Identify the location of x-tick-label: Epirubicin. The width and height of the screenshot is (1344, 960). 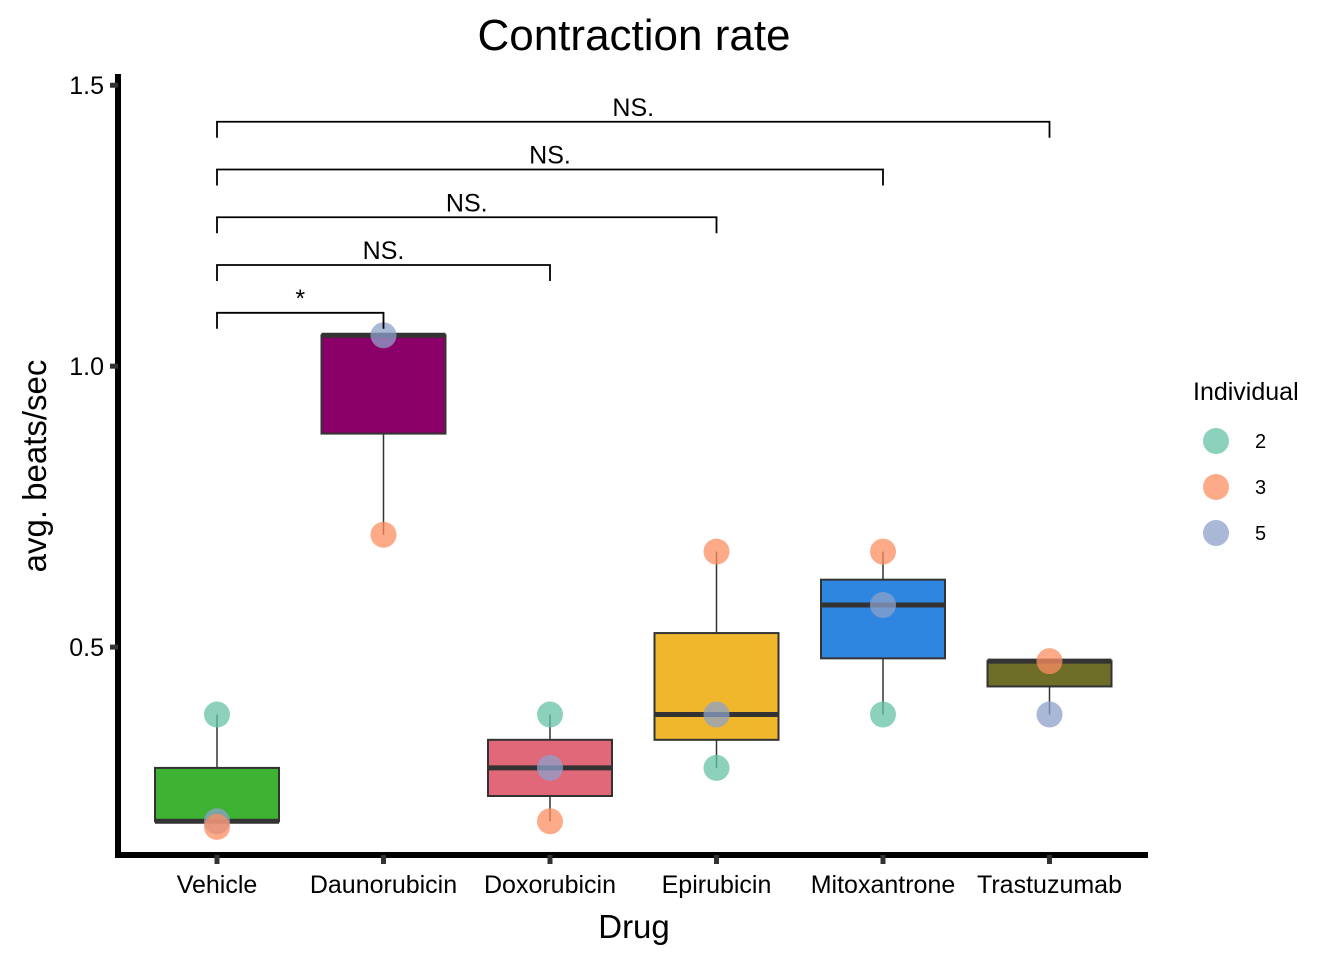
(717, 885).